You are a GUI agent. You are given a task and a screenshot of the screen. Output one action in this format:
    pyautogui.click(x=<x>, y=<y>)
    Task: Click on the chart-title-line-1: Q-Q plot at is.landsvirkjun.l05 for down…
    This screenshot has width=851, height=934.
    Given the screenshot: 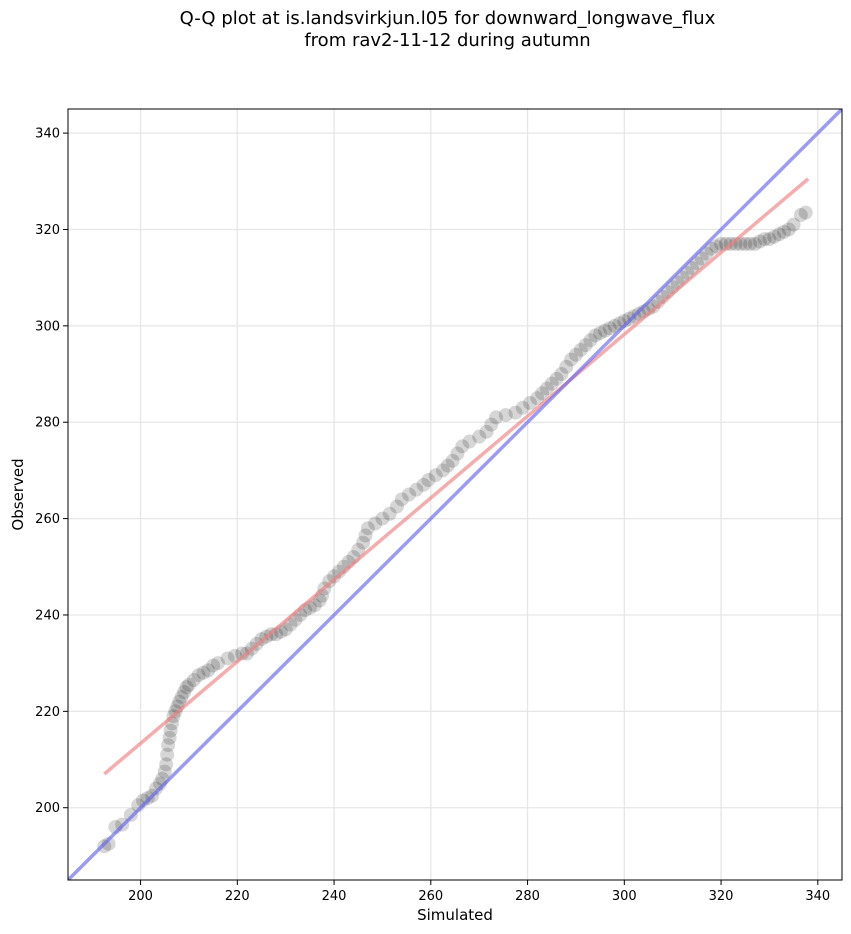 What is the action you would take?
    pyautogui.click(x=447, y=18)
    